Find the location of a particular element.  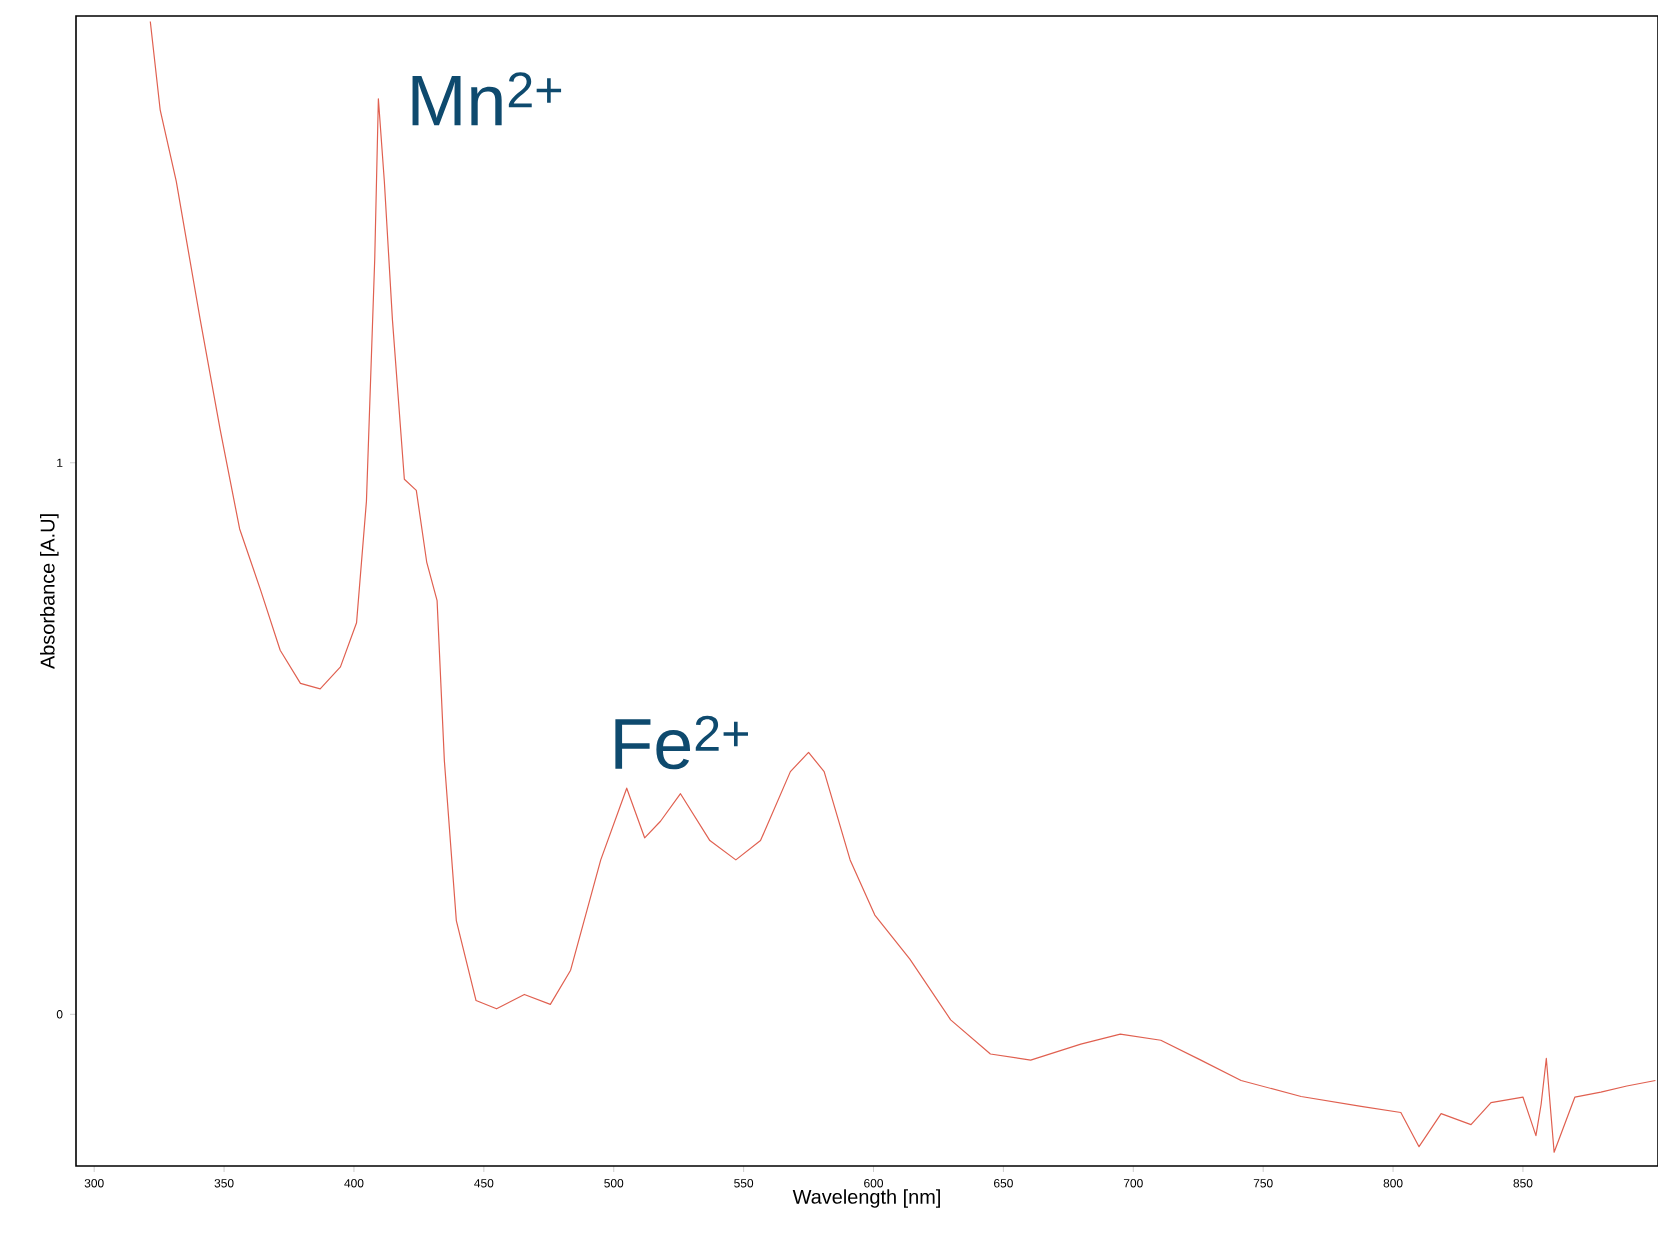

x-axis-title: Wavelength [nm] is located at coordinates (866, 1198).